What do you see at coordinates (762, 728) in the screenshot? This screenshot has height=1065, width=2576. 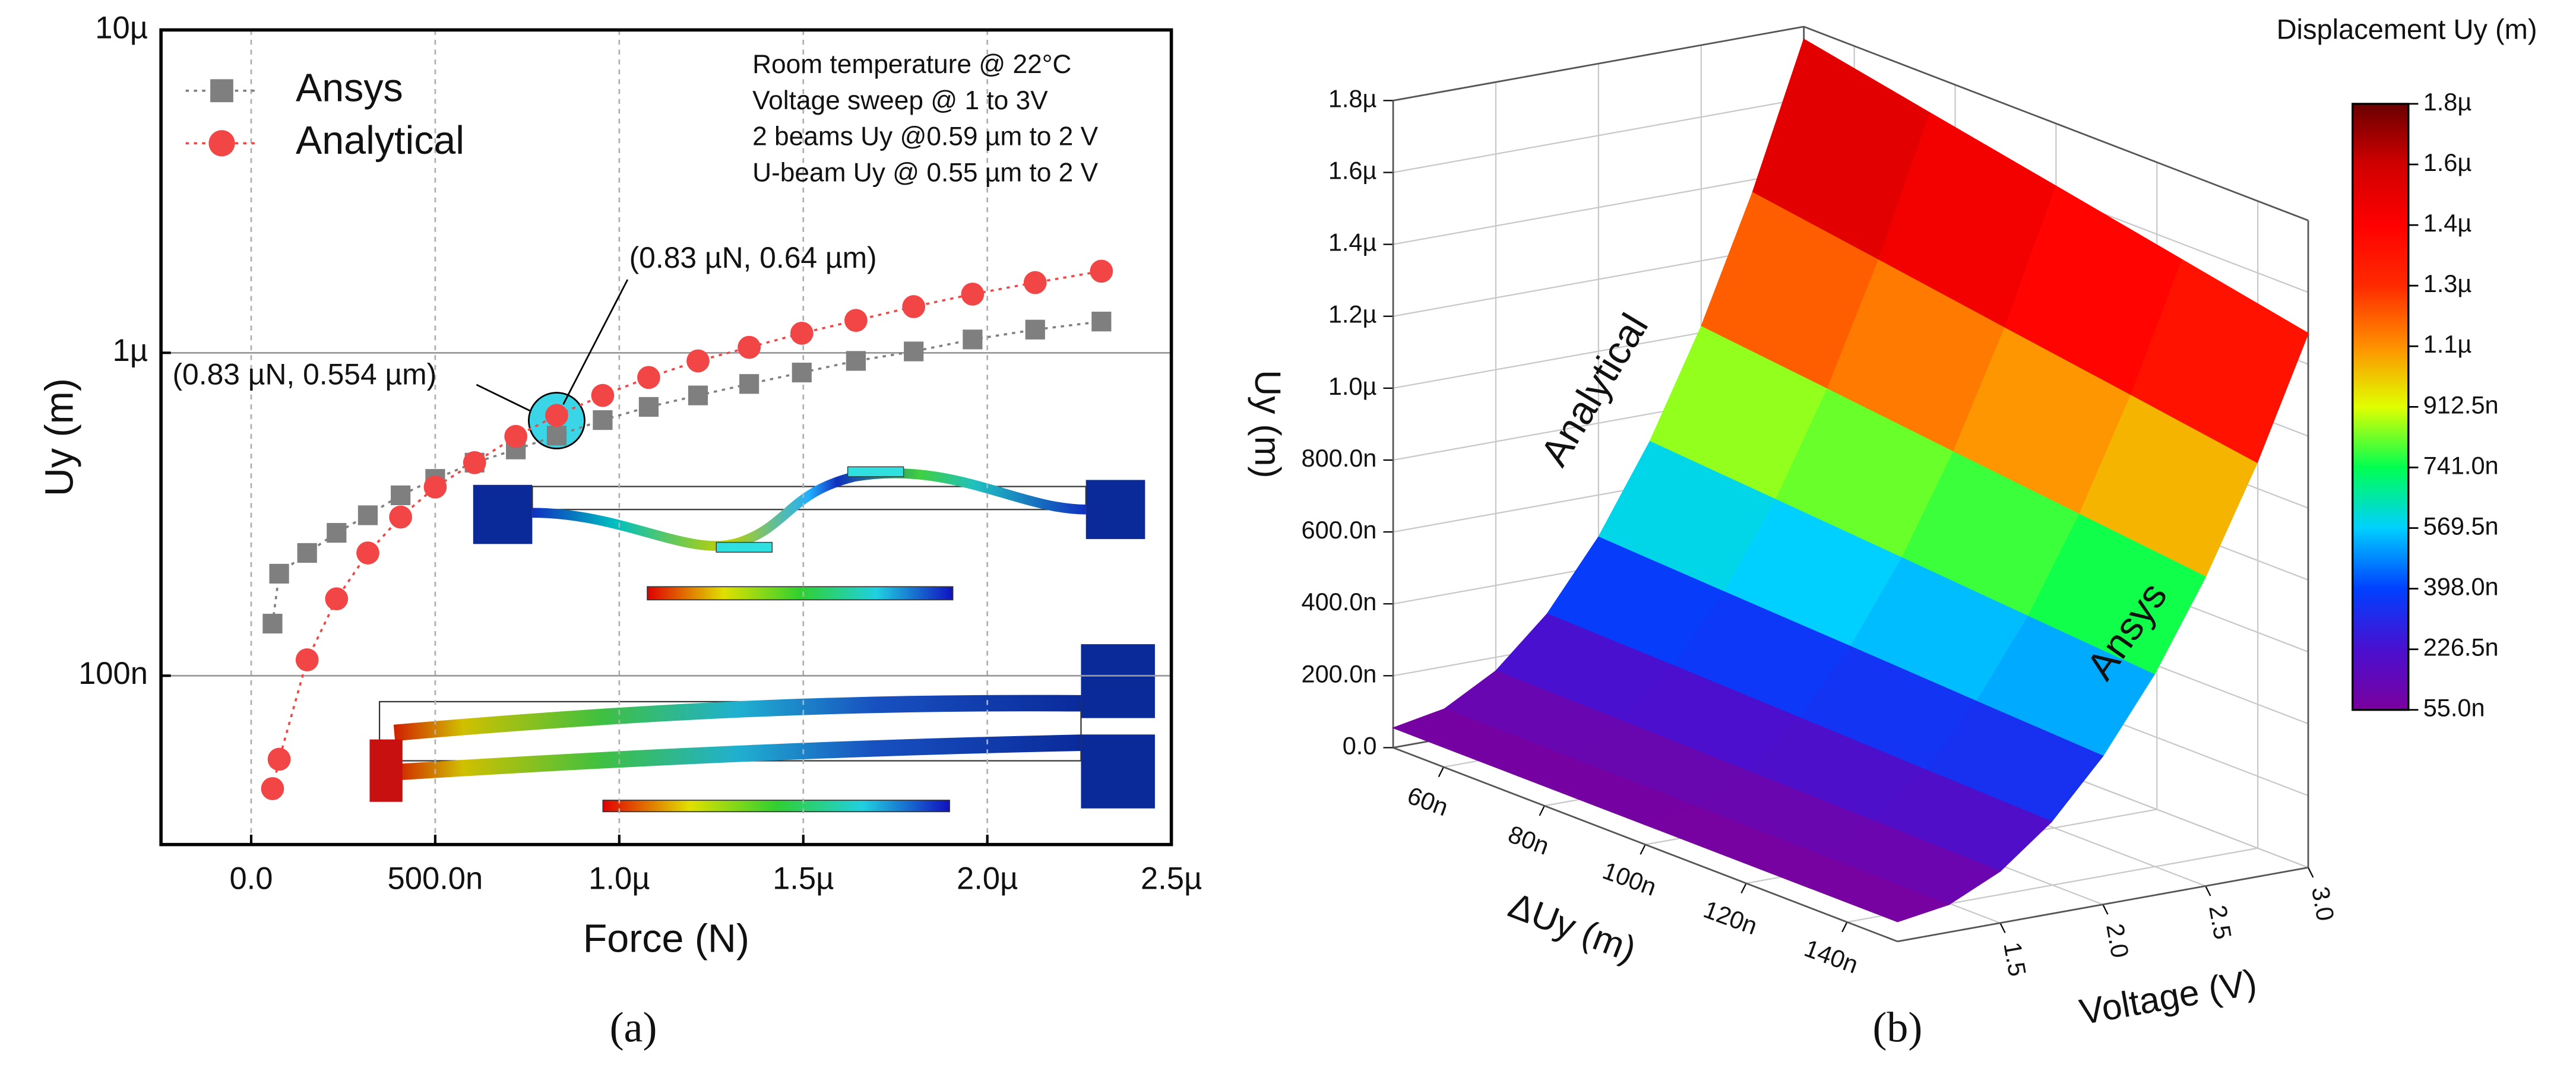 I see `fem-inset-u-beam` at bounding box center [762, 728].